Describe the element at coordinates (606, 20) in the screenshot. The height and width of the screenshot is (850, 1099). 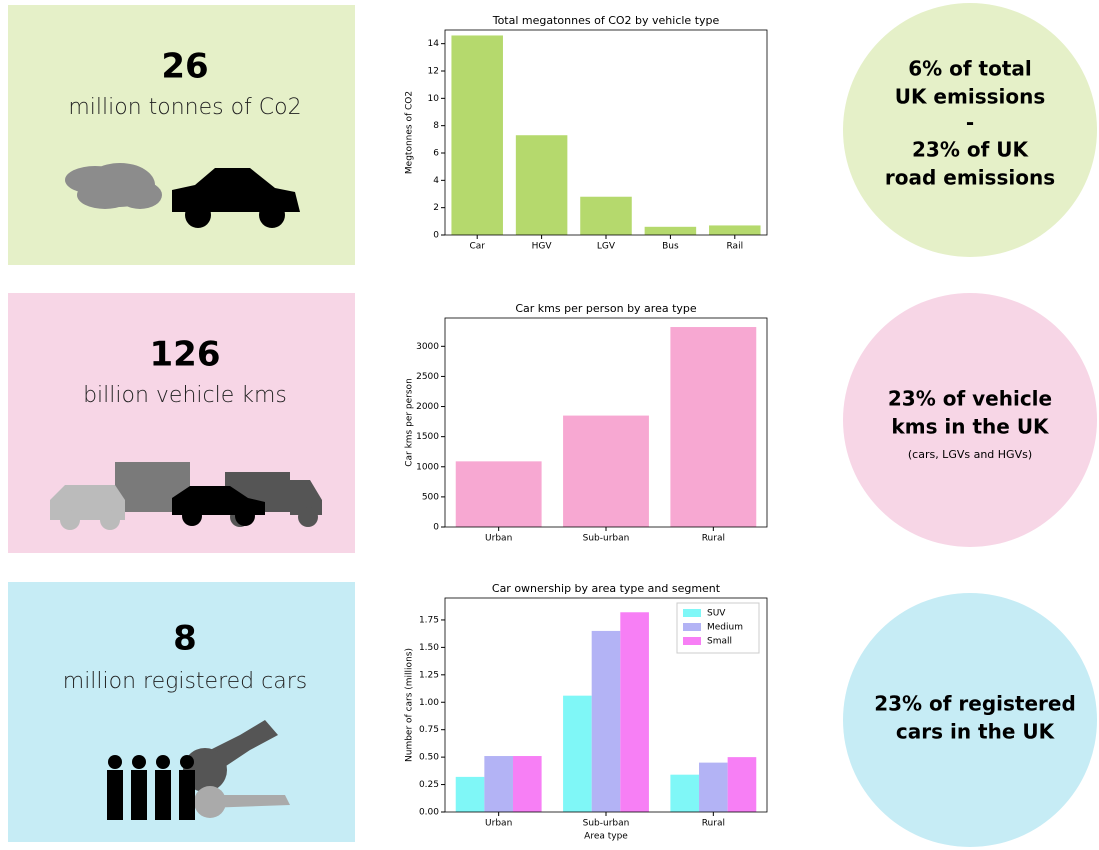
I see `chart-title: Total megatonnes of CO2 by vehicle type` at that location.